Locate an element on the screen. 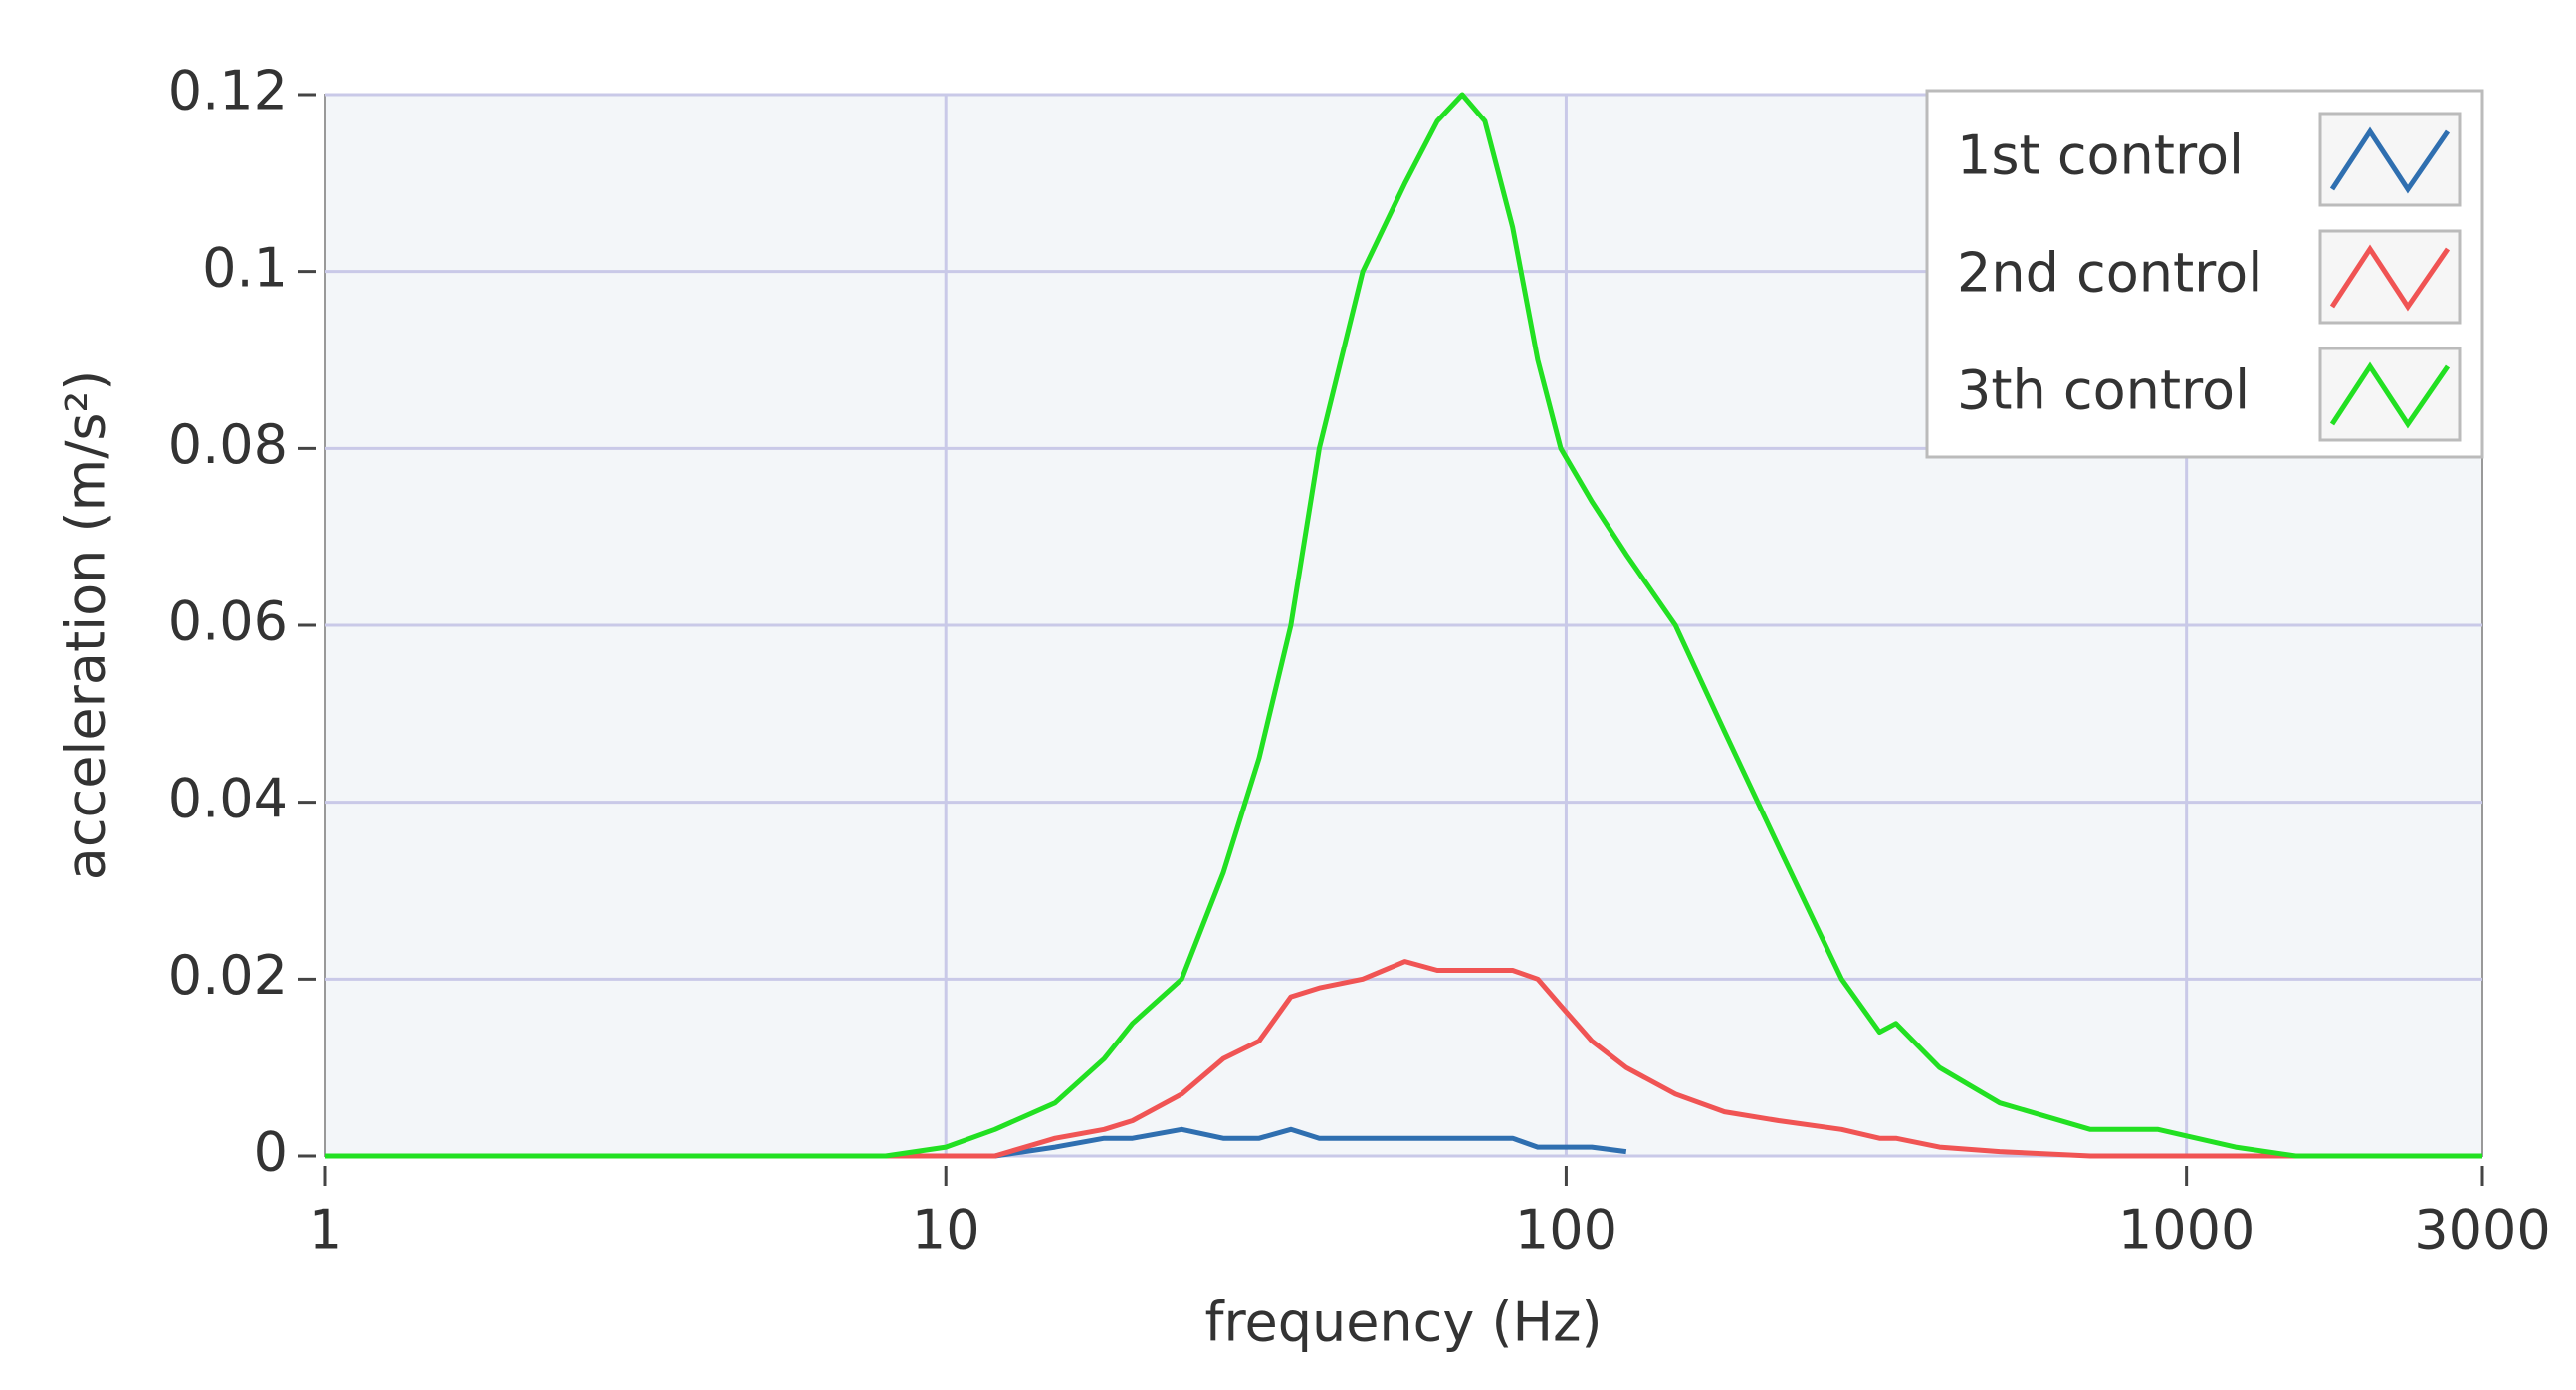 Image resolution: width=2576 pixels, height=1390 pixels. y-tick-label: 0.1 is located at coordinates (245, 267).